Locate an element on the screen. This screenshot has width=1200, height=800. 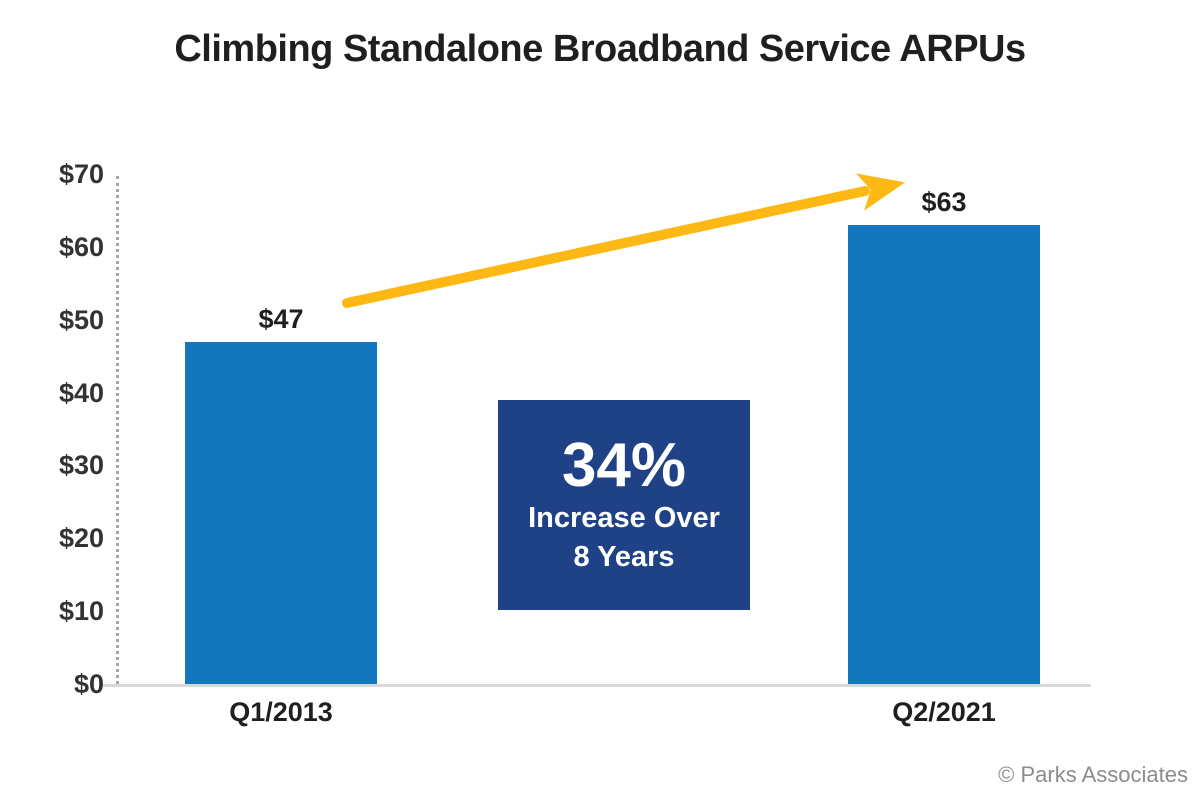
bar-value-label: $47 is located at coordinates (281, 318).